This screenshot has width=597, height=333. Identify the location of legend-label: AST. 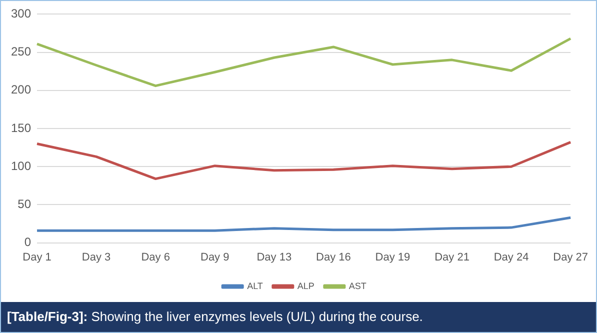
(357, 285).